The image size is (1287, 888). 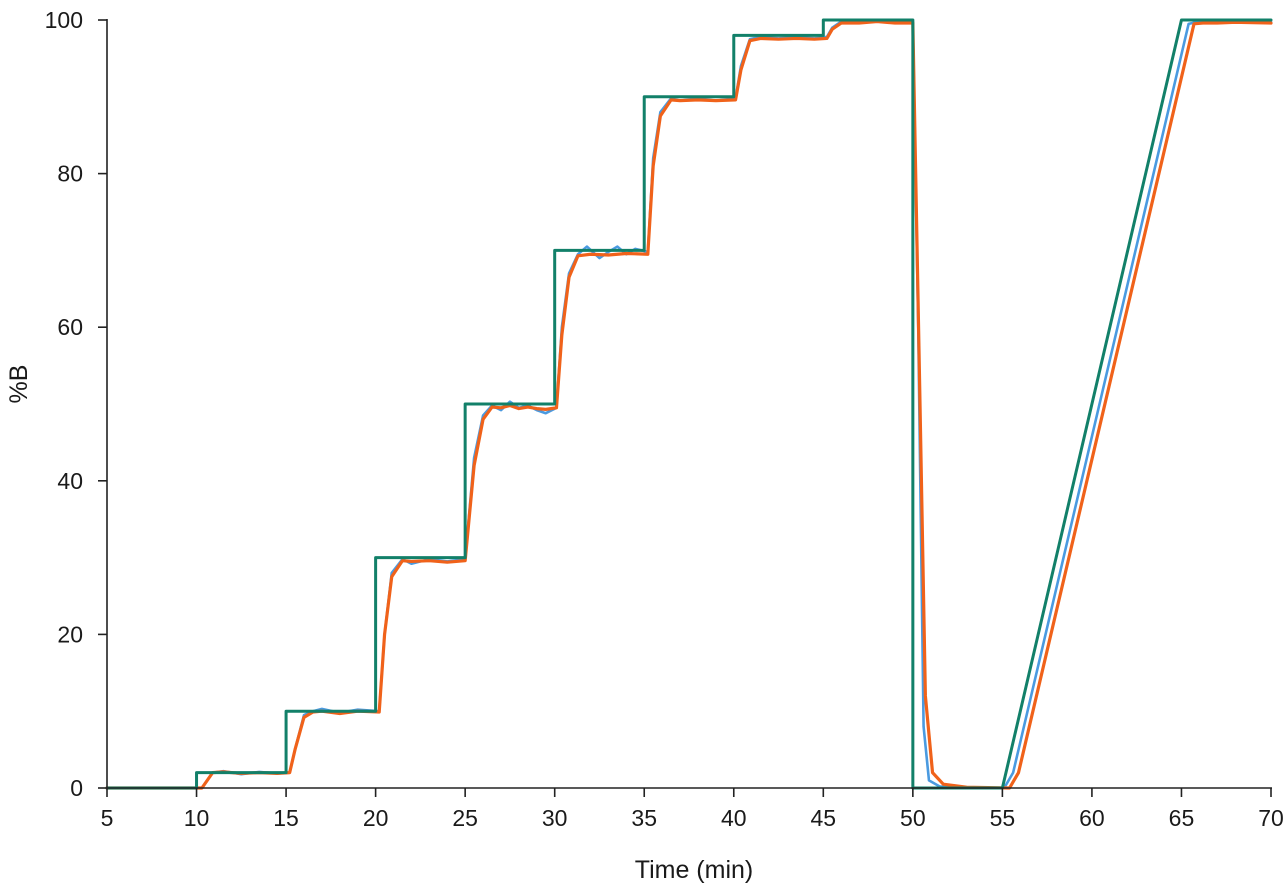 What do you see at coordinates (70, 481) in the screenshot?
I see `y-tick-label: 40` at bounding box center [70, 481].